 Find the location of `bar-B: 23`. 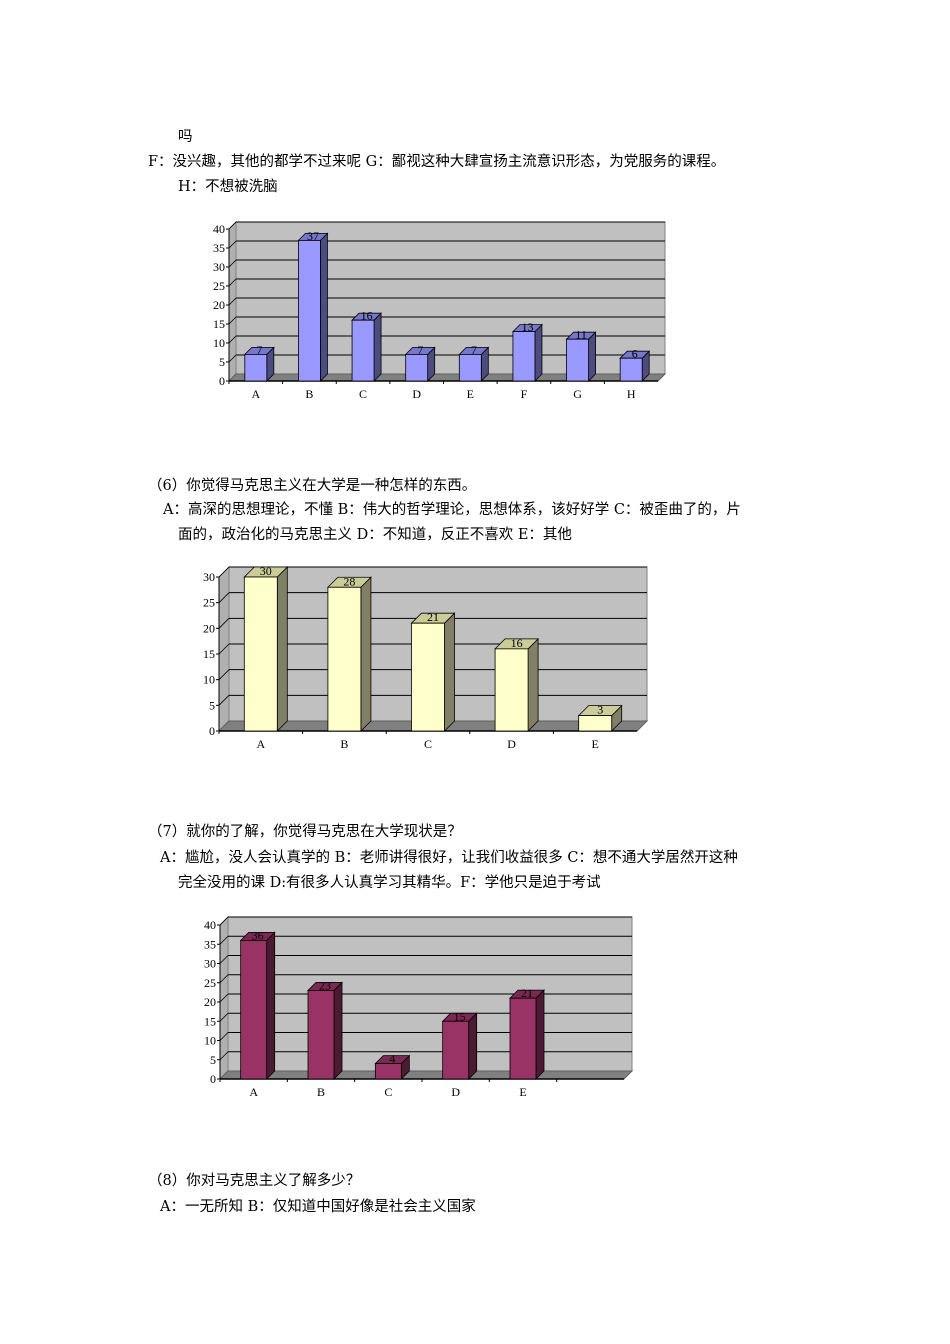

bar-B: 23 is located at coordinates (325, 1029).